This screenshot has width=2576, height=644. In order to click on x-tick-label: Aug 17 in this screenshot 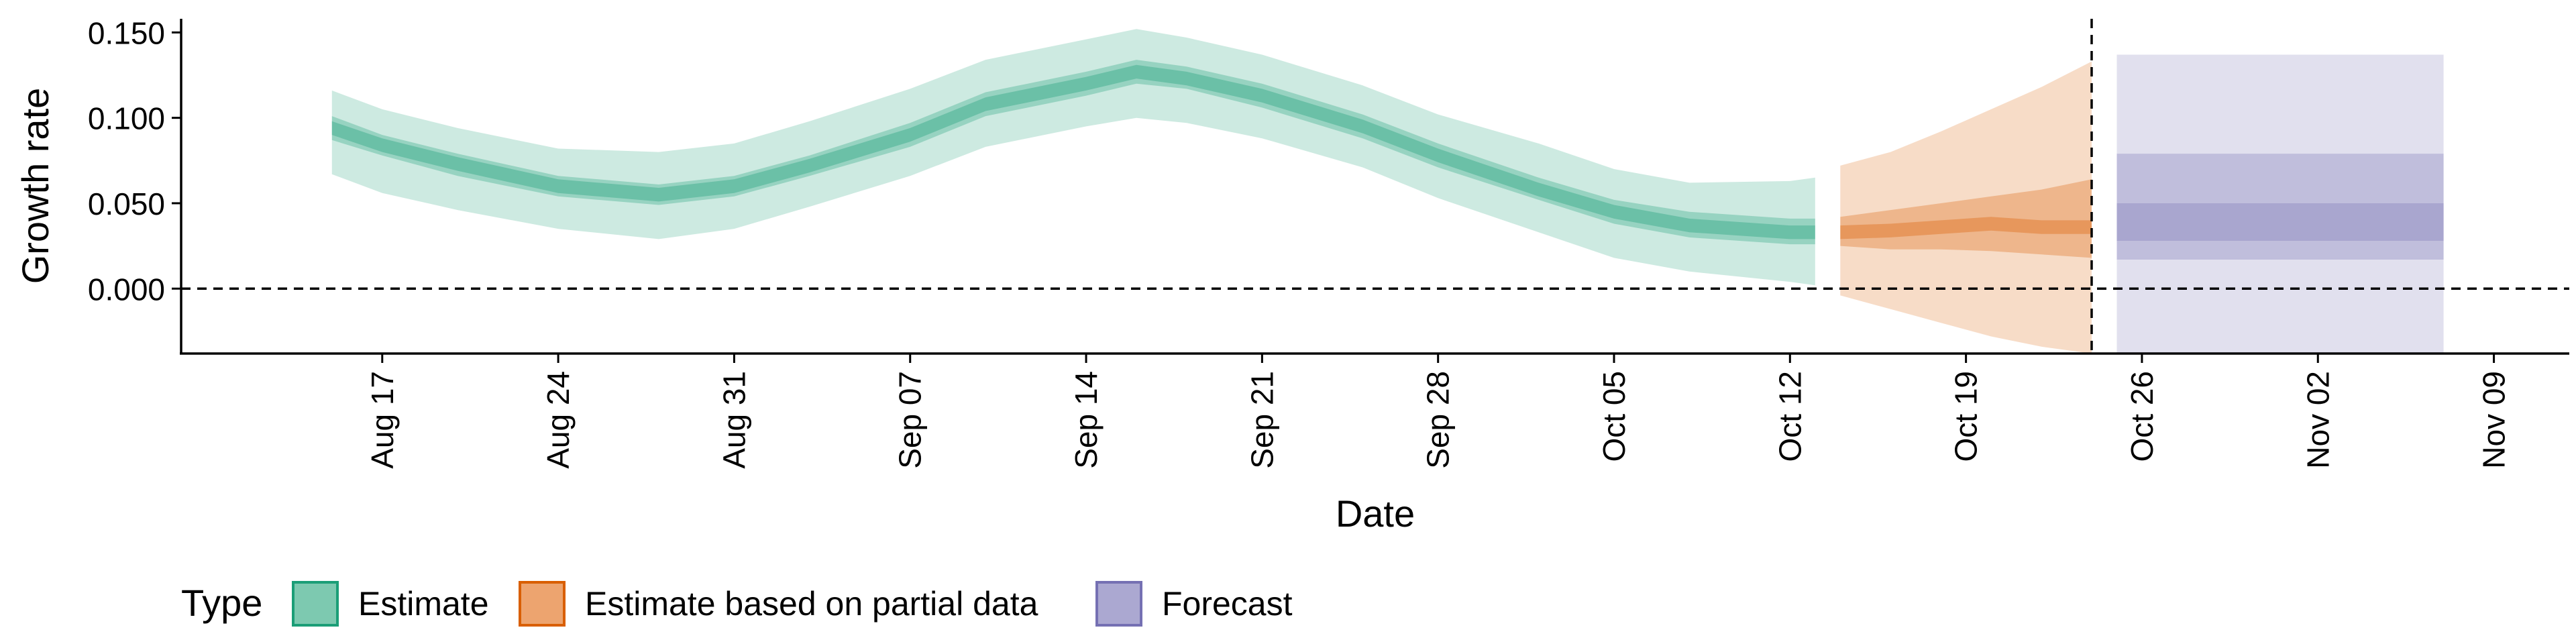, I will do `click(382, 420)`.